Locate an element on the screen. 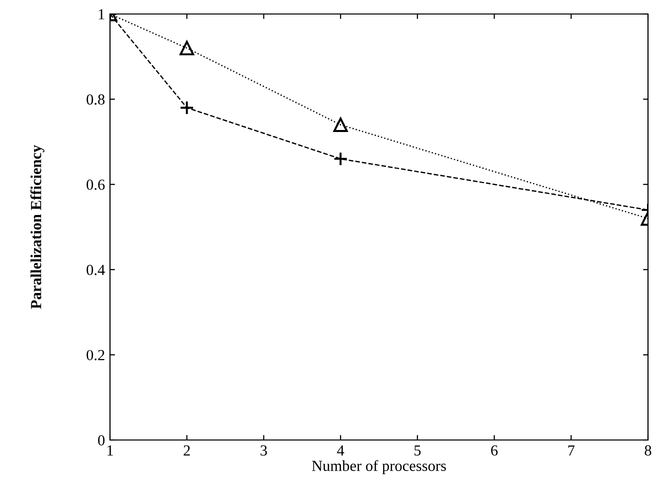 This screenshot has height=487, width=655. x-tick-label: 3 is located at coordinates (263, 450).